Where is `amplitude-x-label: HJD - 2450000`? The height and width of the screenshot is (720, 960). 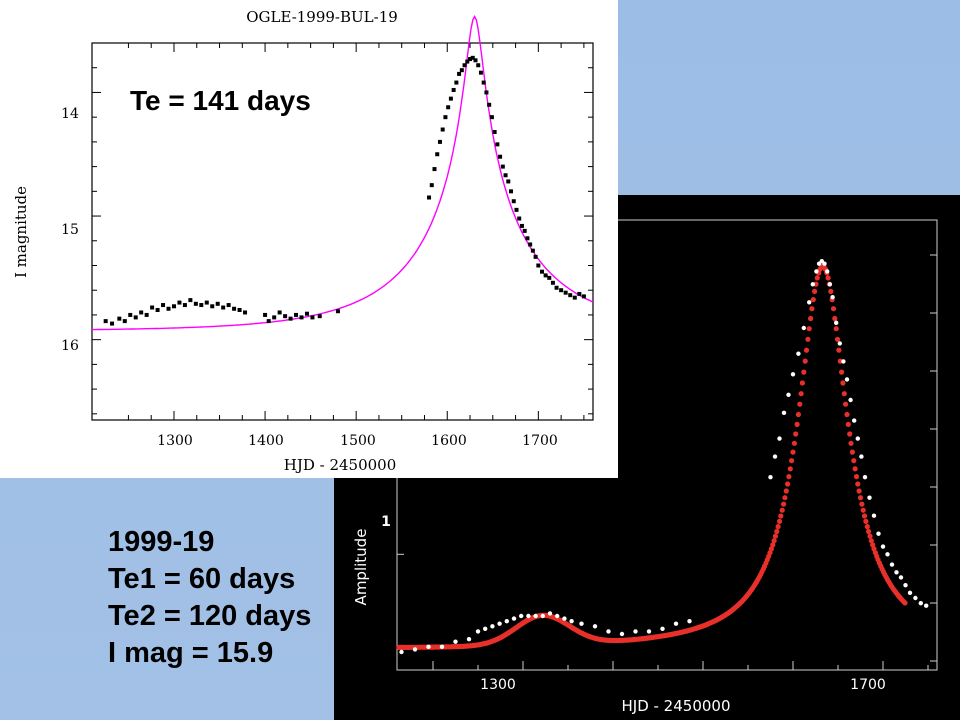 amplitude-x-label: HJD - 2450000 is located at coordinates (675, 706).